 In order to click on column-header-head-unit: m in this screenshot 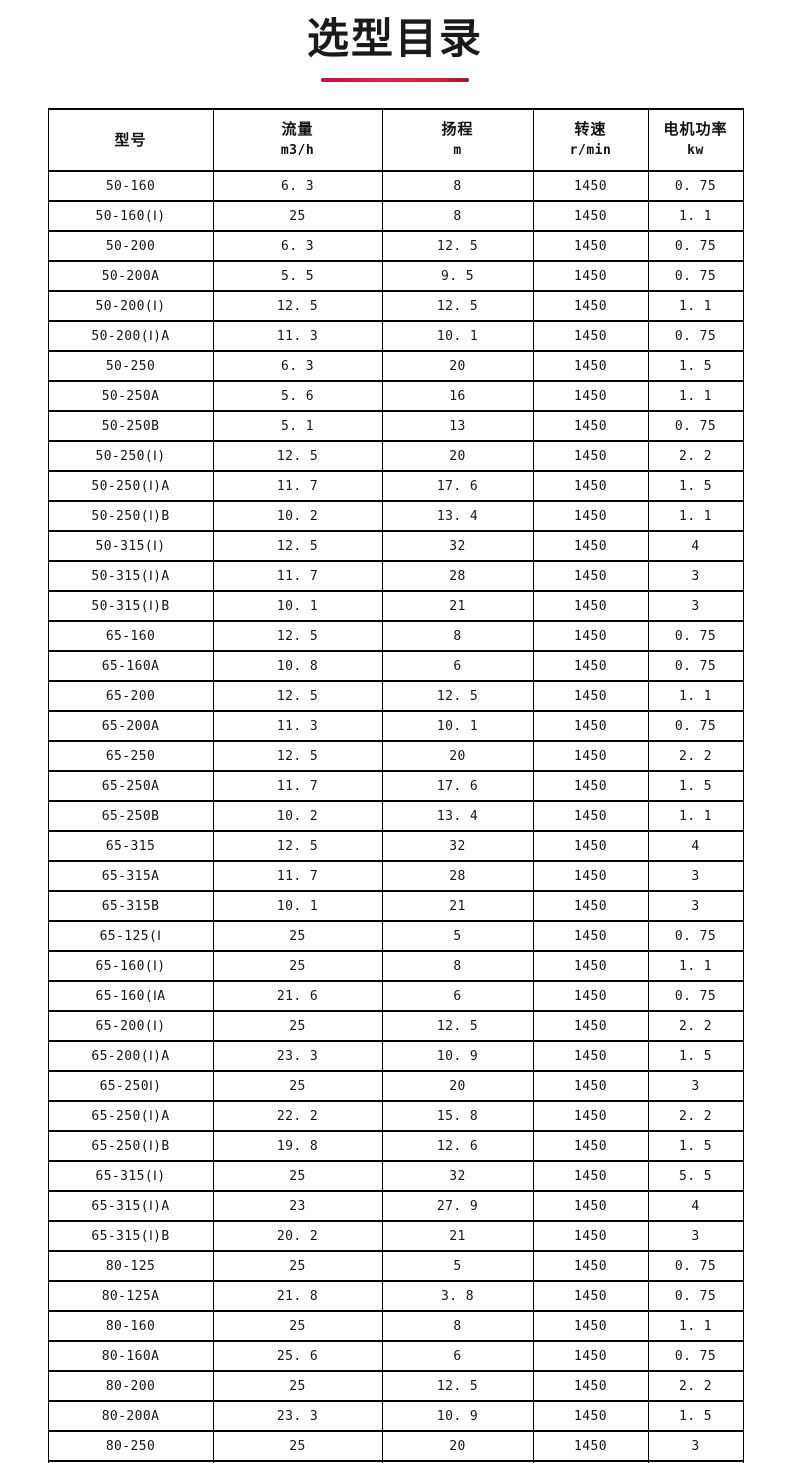, I will do `click(457, 150)`.